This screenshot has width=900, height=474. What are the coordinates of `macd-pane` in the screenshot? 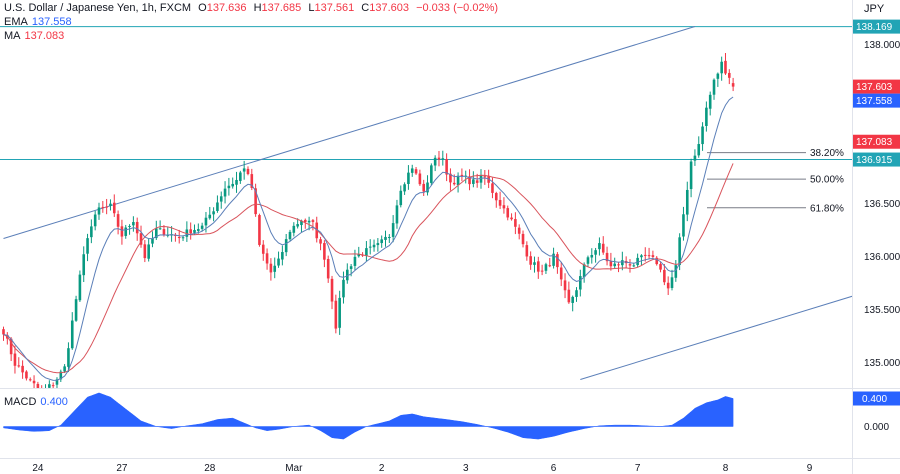 It's located at (368, 416).